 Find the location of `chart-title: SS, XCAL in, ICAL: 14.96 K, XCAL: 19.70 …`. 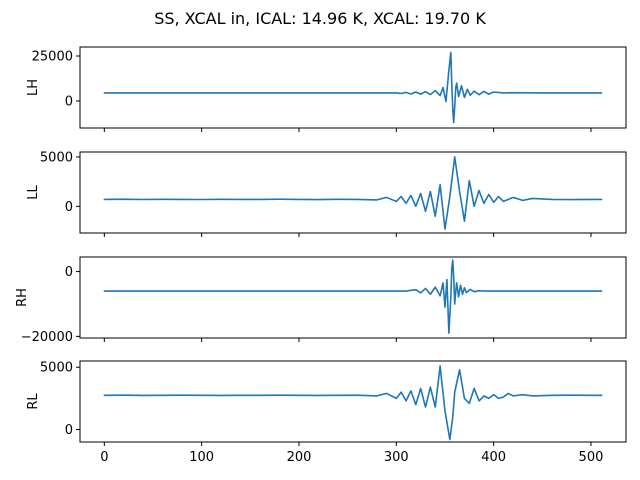

chart-title: SS, XCAL in, ICAL: 14.96 K, XCAL: 19.70 … is located at coordinates (320, 18).